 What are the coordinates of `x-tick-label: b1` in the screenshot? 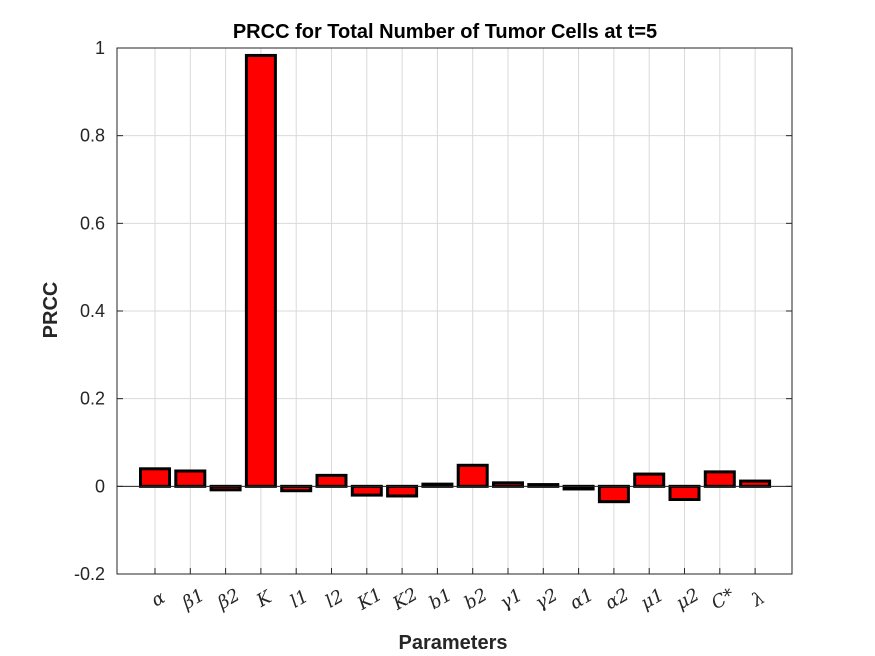 It's located at (440, 599).